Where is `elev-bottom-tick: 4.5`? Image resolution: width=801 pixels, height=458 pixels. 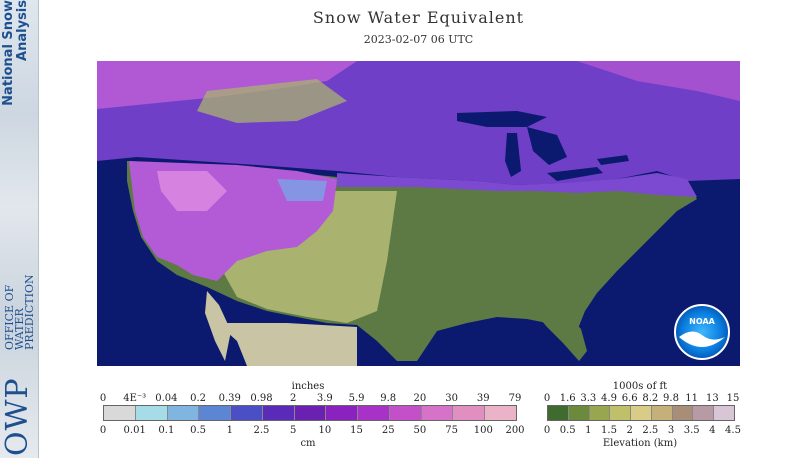
elev-bottom-tick: 4.5 is located at coordinates (733, 430).